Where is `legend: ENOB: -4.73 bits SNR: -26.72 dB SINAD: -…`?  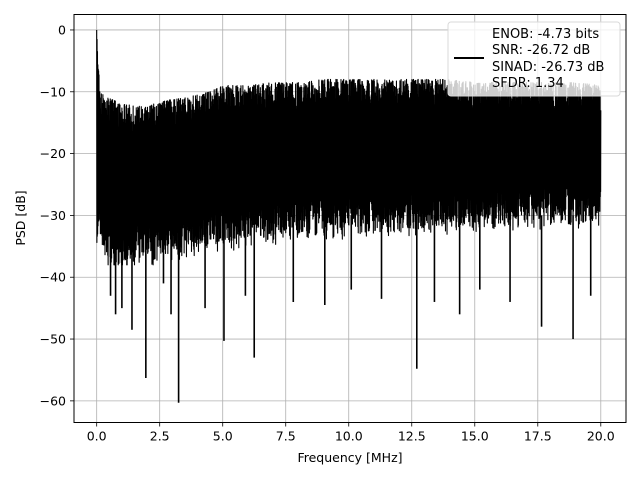 legend: ENOB: -4.73 bits SNR: -26.72 dB SINAD: -… is located at coordinates (534, 59).